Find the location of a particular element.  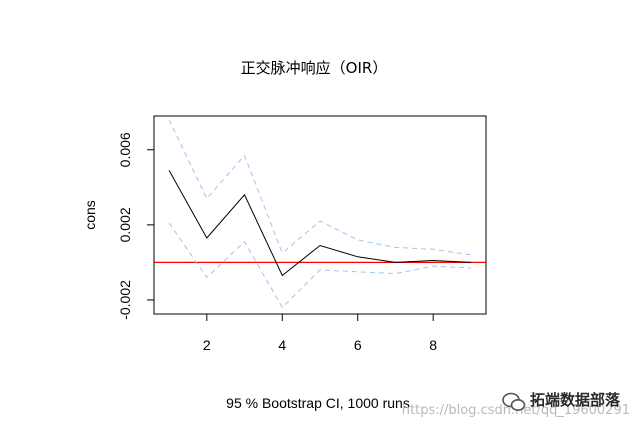

x-tick-label: 4 is located at coordinates (282, 345).